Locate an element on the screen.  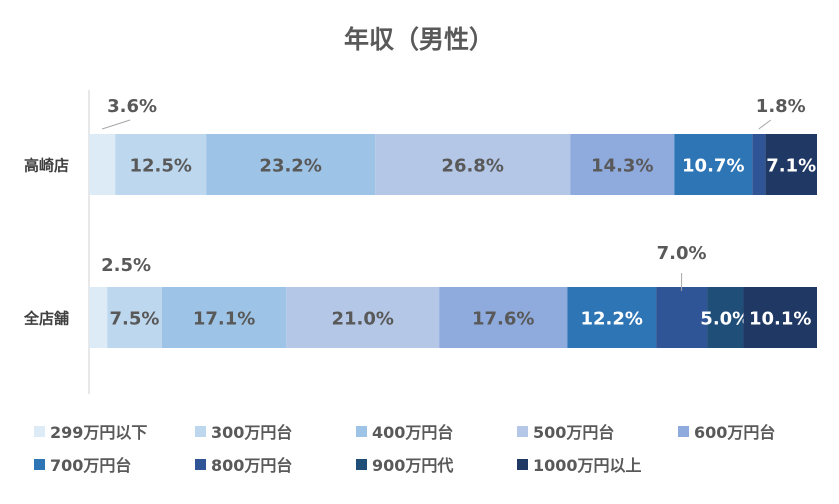
category-label: 高崎店 is located at coordinates (46, 166).